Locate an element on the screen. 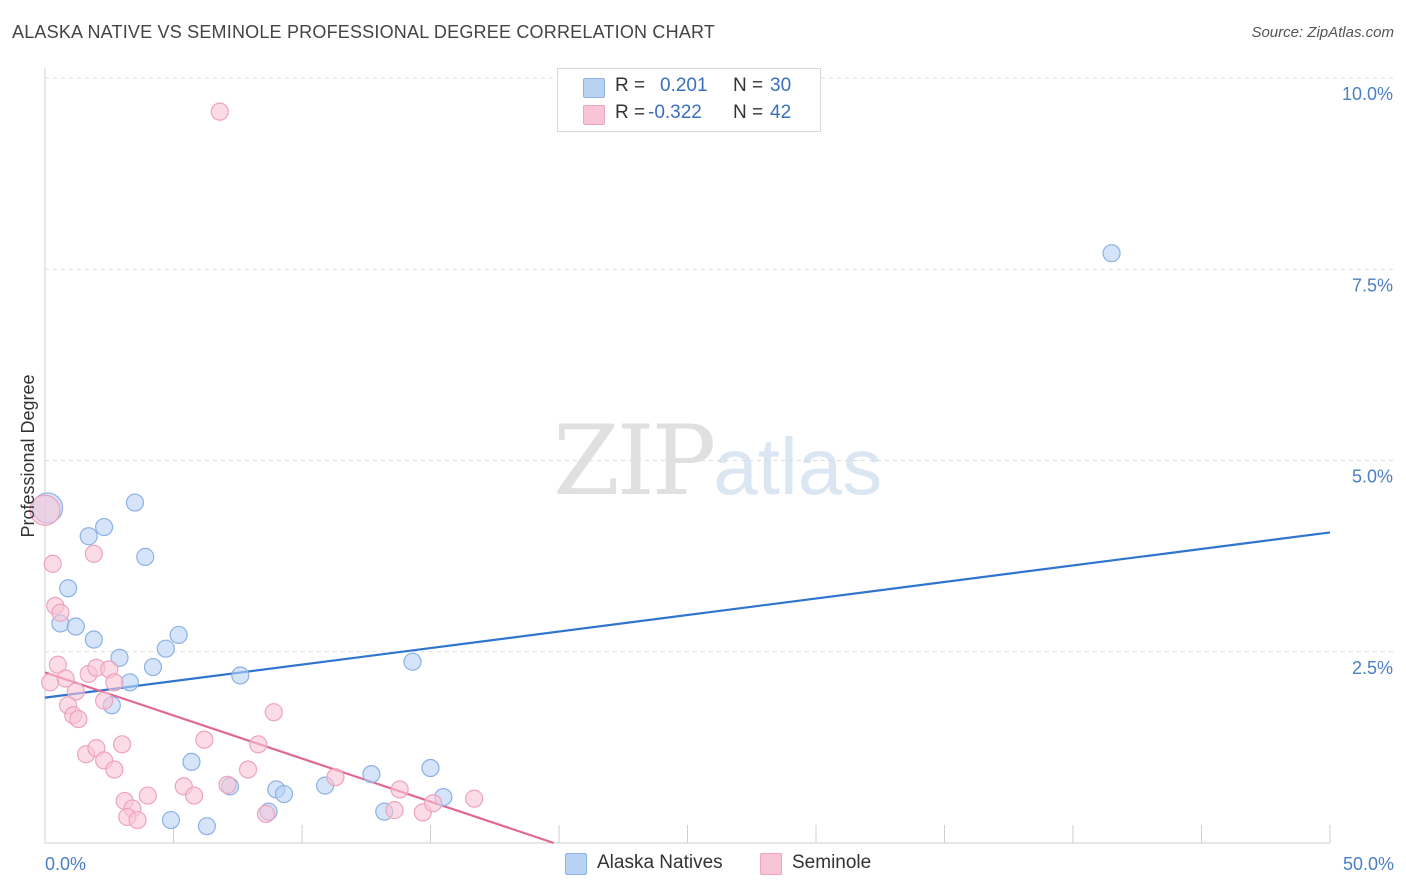 This screenshot has width=1406, height=892. y-tick-label: 5.0% is located at coordinates (1372, 477).